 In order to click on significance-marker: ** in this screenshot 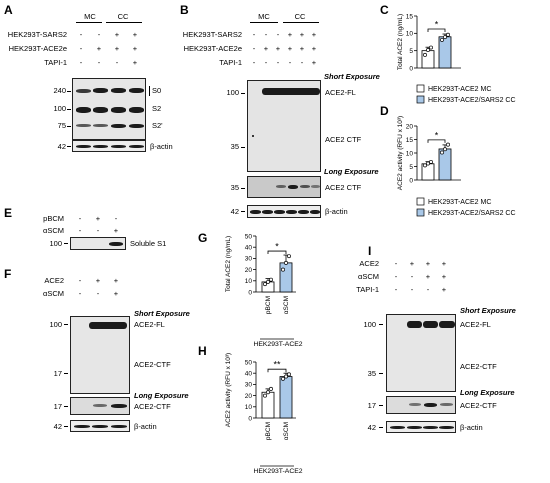, I will do `click(277, 365)`.